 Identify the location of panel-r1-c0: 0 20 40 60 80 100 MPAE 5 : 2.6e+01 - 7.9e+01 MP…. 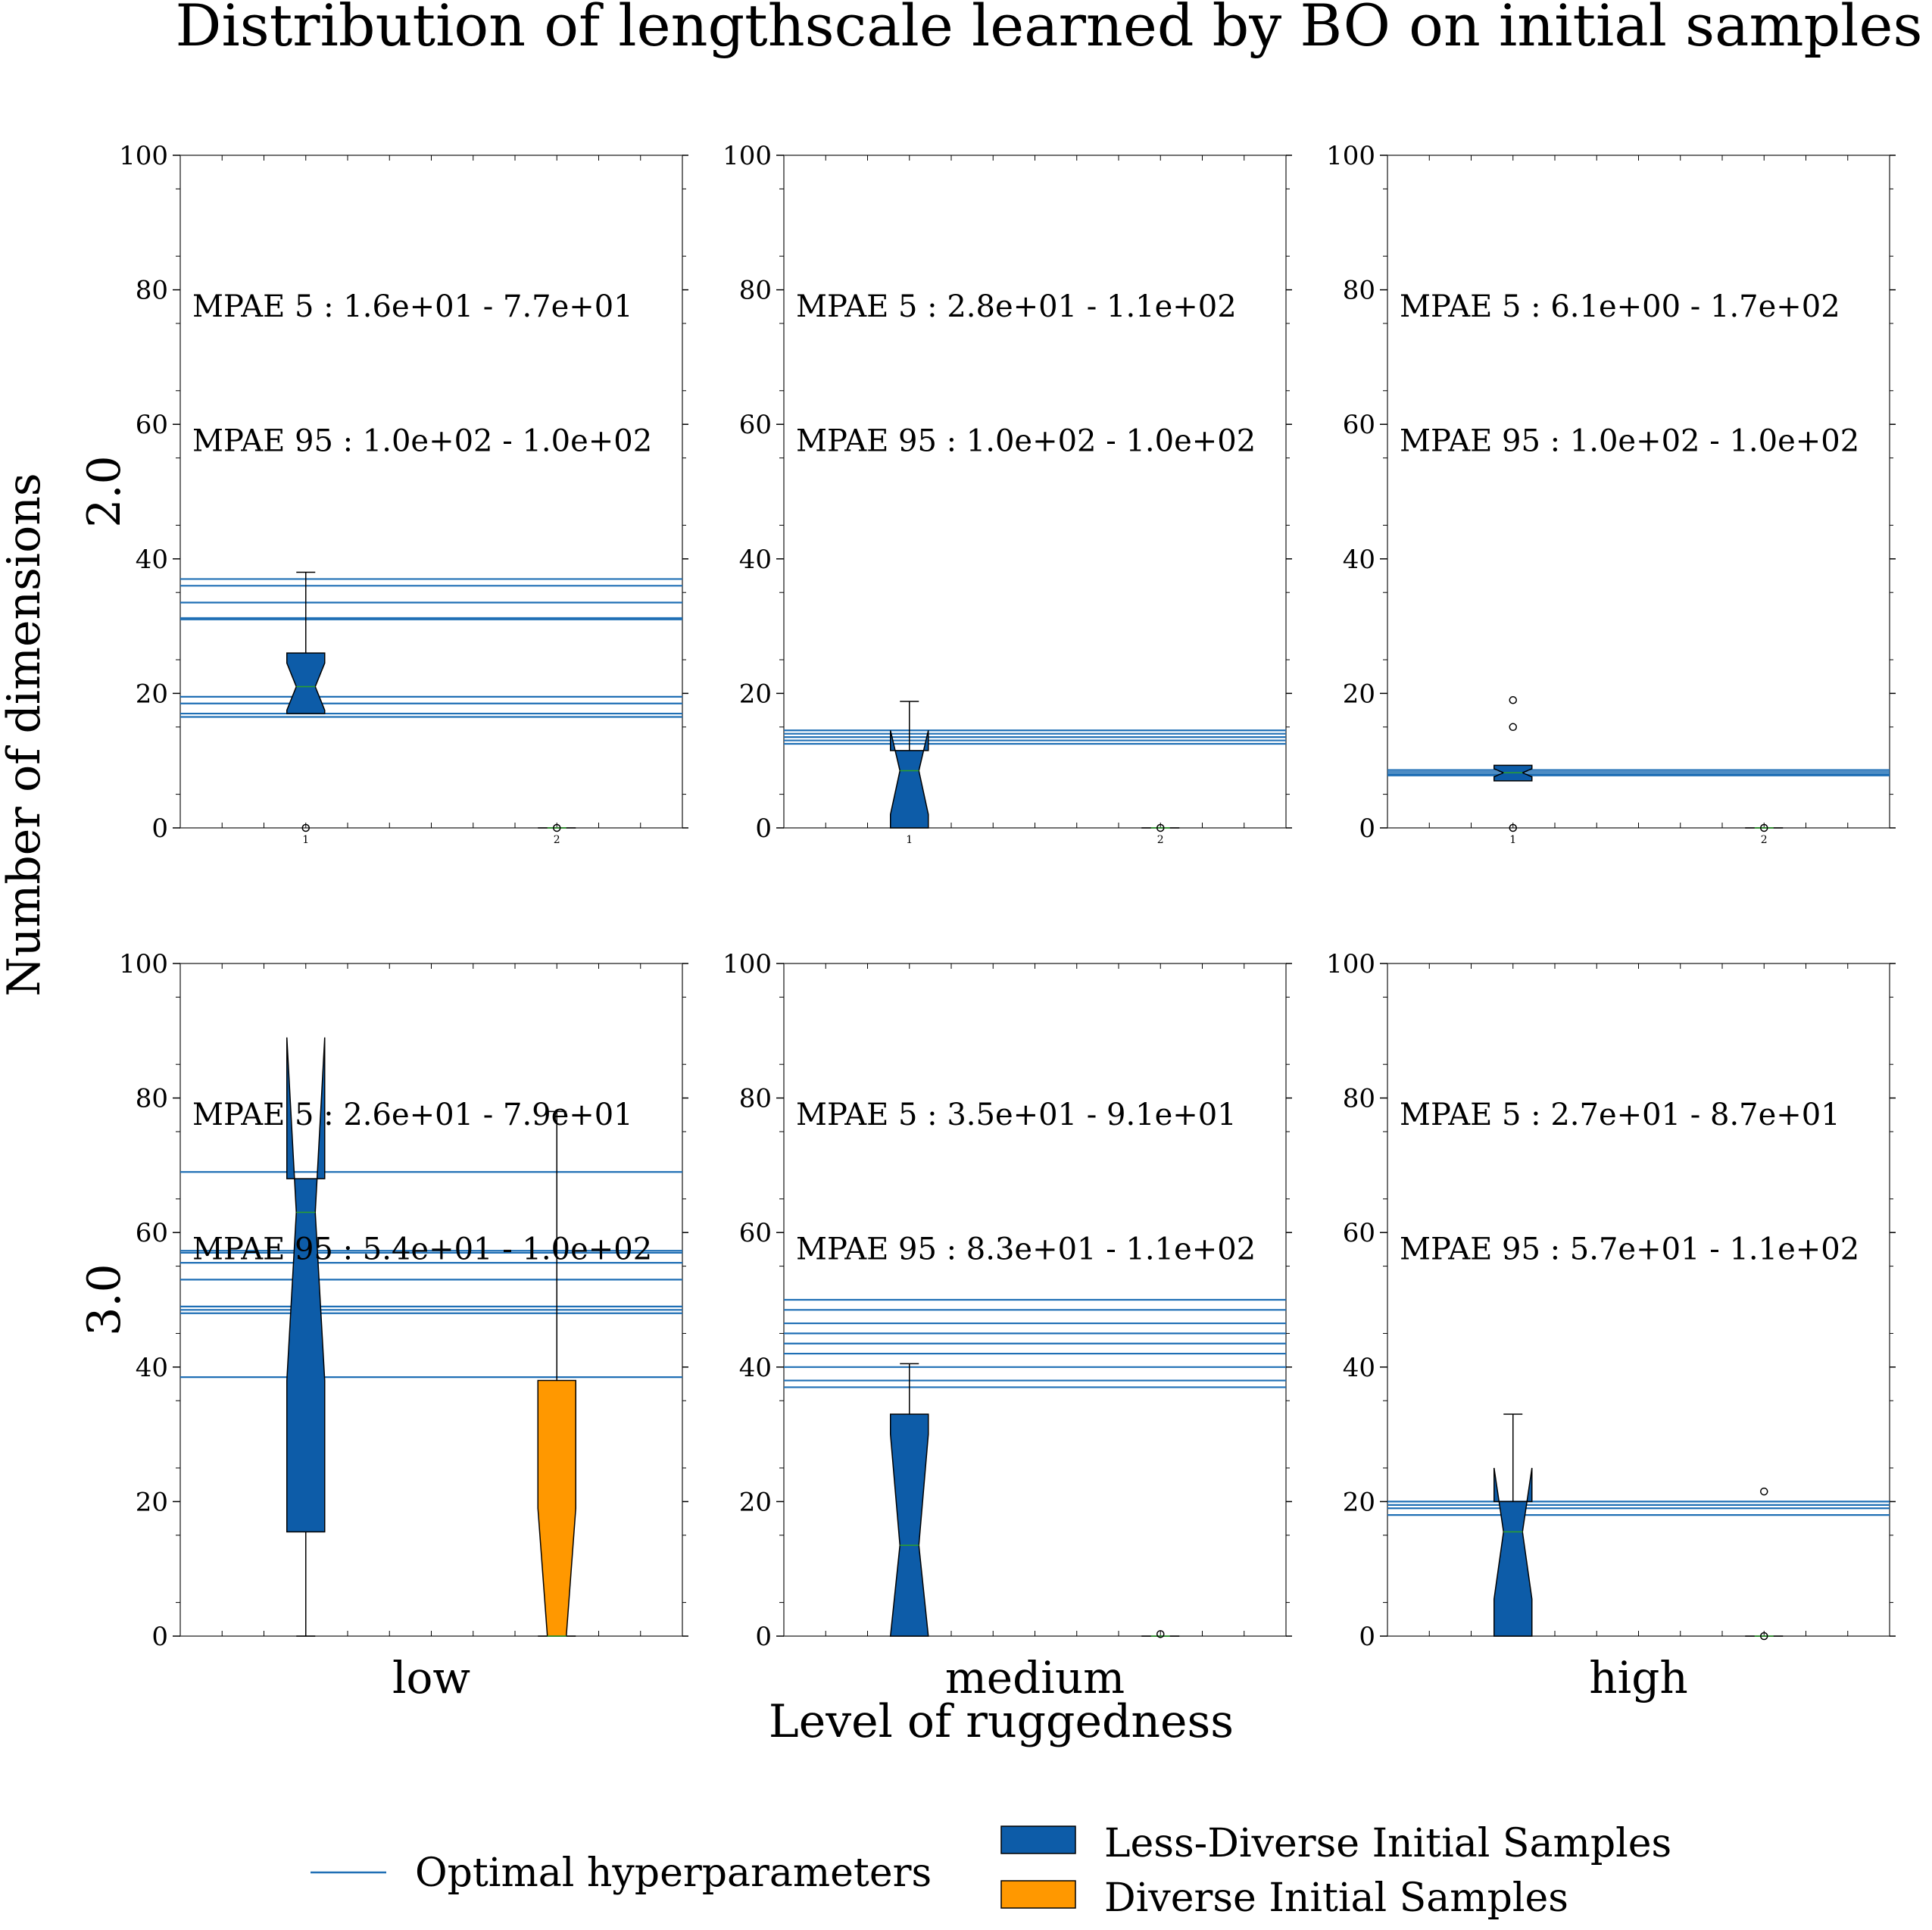
(403, 1300).